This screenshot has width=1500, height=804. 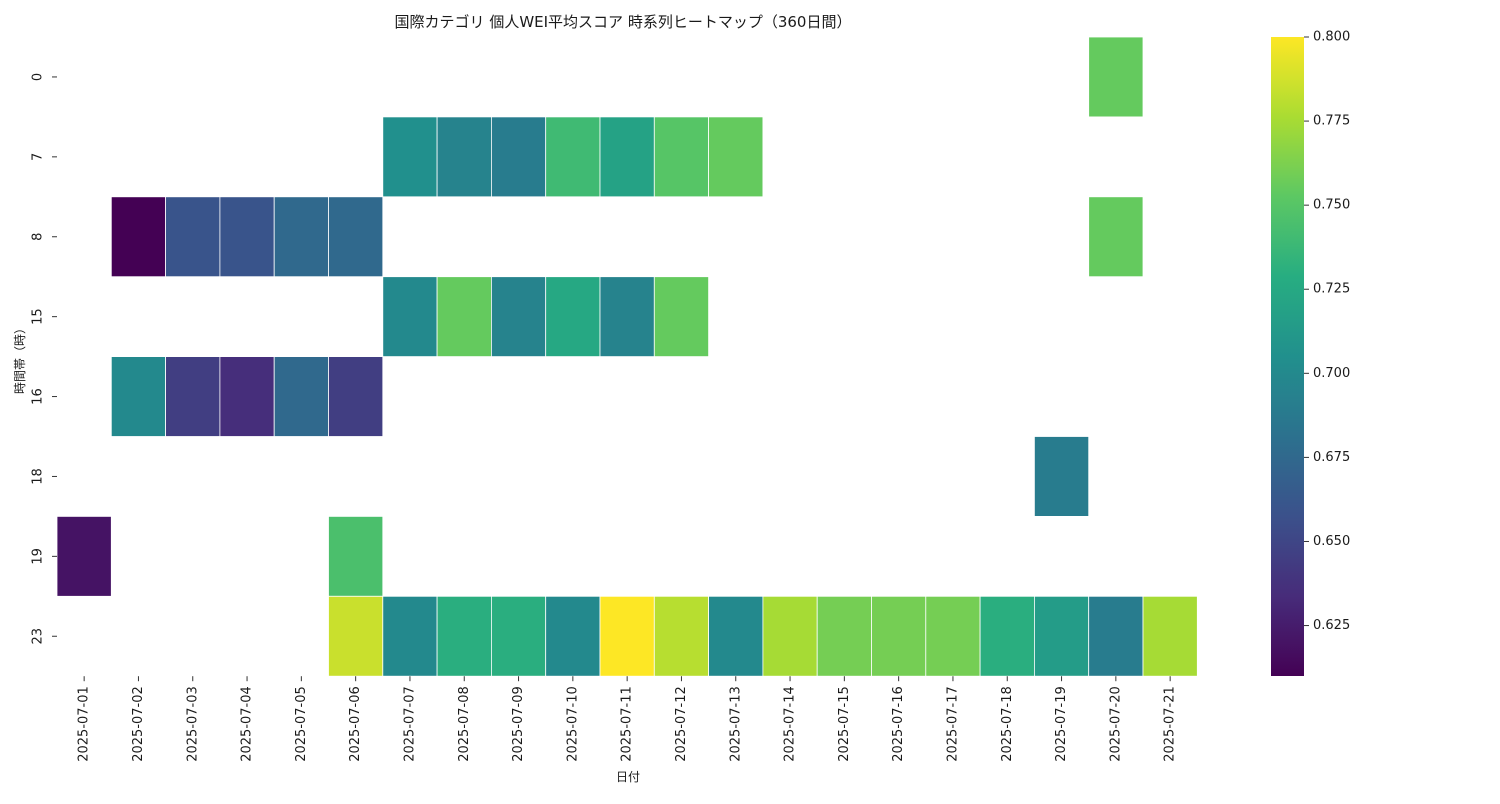 I want to click on colorbar-tick-label: 0.775, so click(x=1331, y=121).